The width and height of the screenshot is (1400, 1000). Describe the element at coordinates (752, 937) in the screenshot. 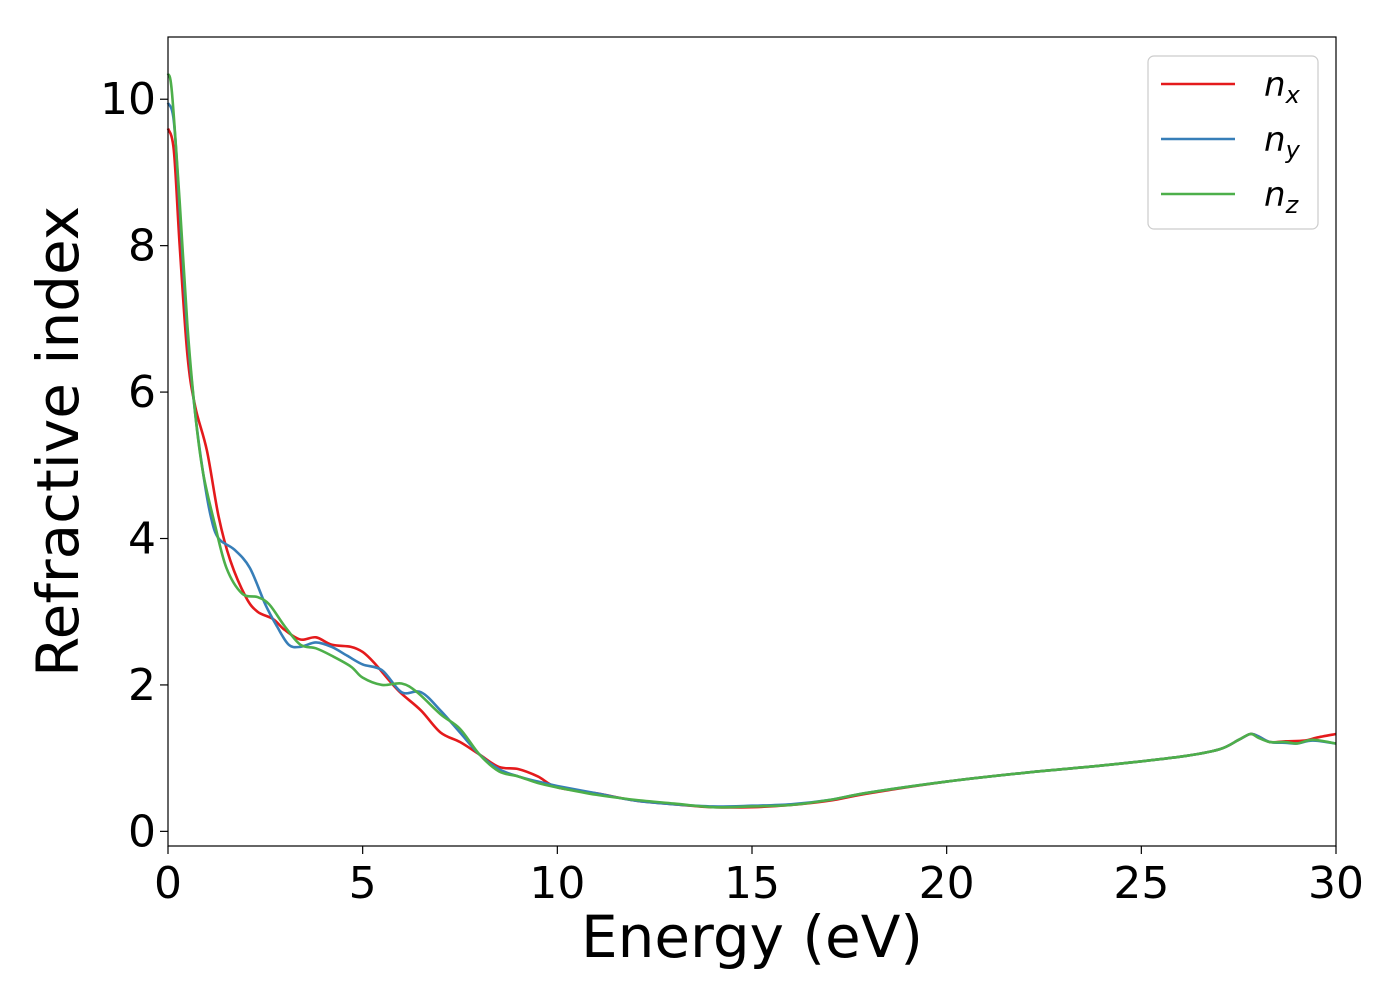

I see `x-axis-label: Energy (eV)` at that location.